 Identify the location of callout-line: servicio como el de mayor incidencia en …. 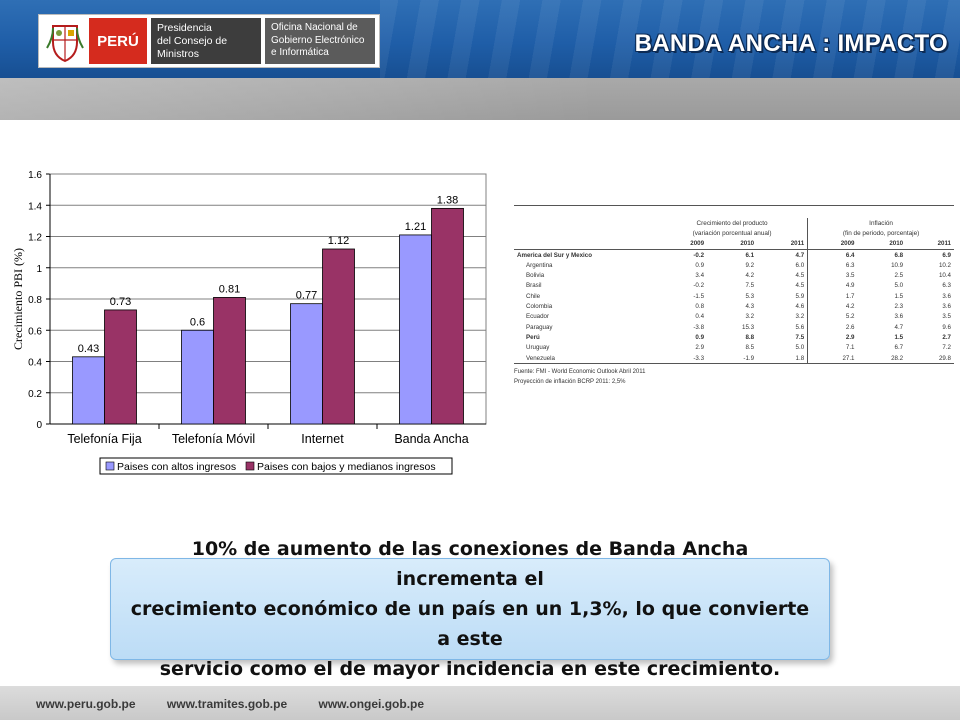
(470, 669).